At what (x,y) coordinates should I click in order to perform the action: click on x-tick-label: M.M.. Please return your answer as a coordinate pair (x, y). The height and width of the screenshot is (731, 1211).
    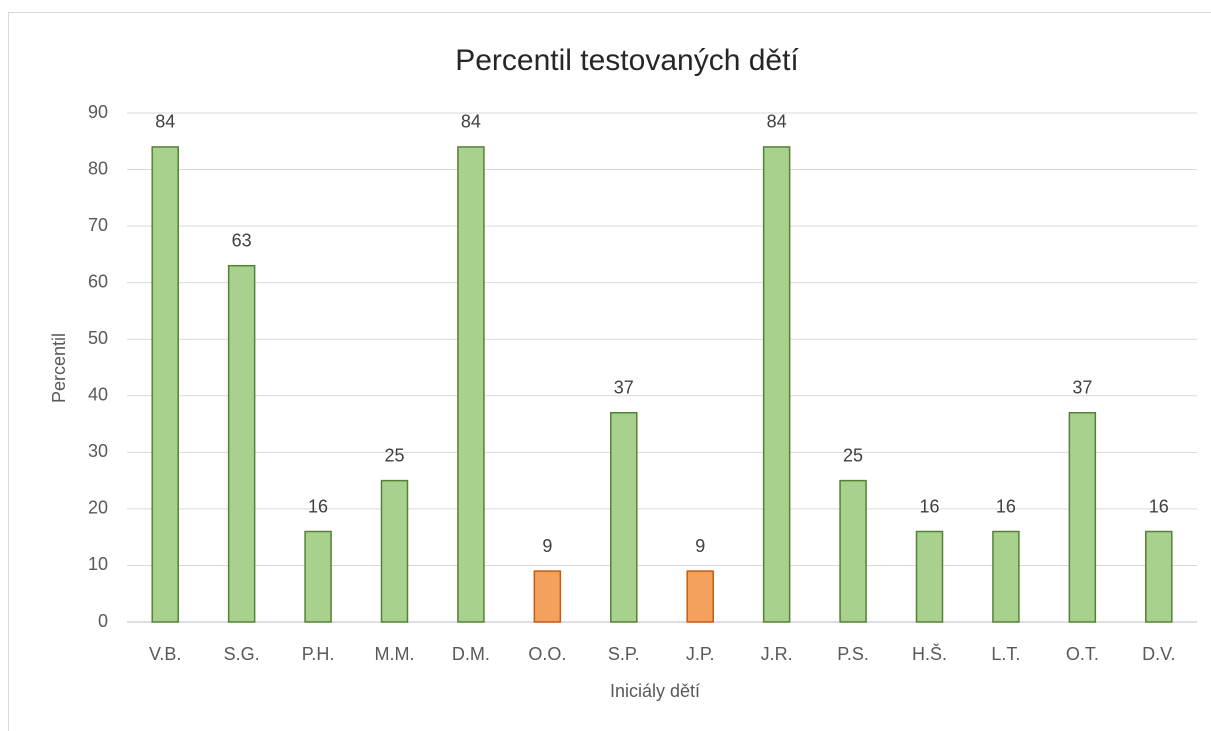
    Looking at the image, I should click on (395, 654).